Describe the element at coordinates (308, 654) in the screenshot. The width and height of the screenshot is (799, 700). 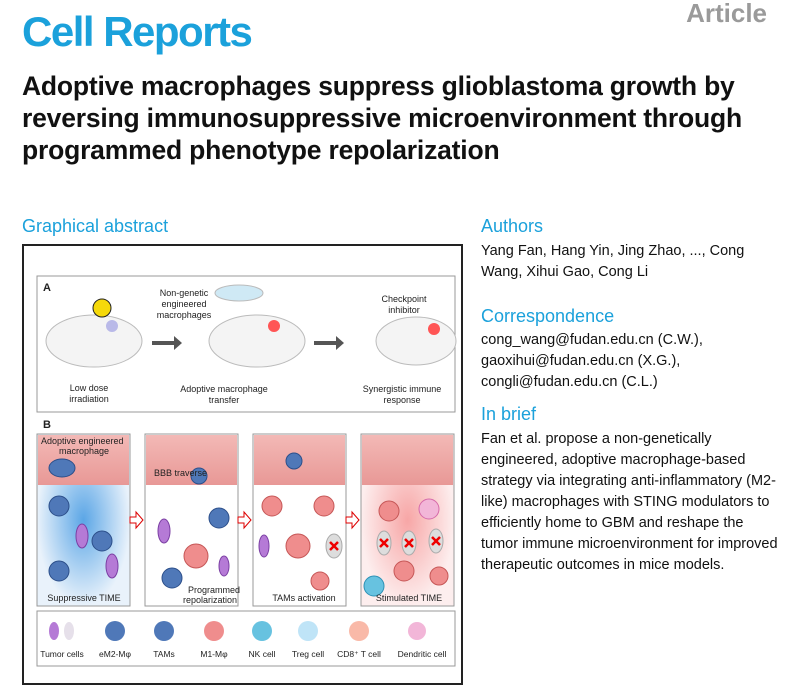
I see `legend-treg: Treg cell` at that location.